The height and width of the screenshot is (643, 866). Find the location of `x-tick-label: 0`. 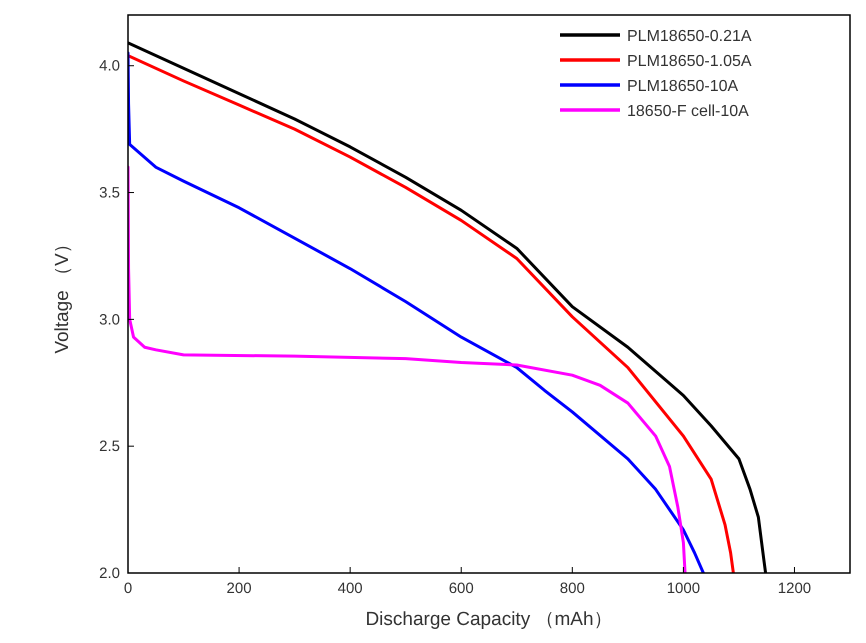

x-tick-label: 0 is located at coordinates (128, 588).